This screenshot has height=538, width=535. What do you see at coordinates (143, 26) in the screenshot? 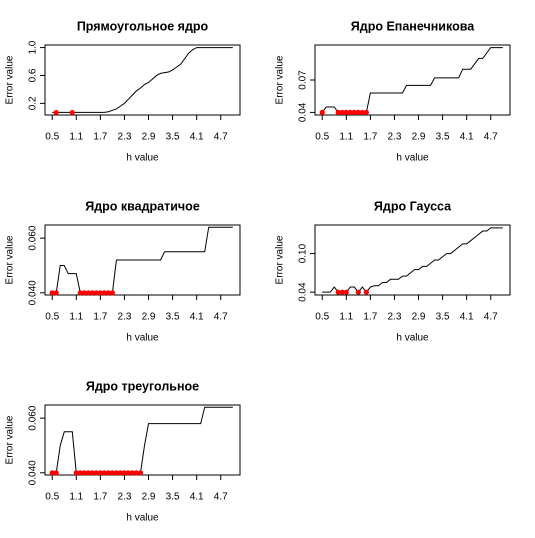
I see `panel-title: Прямоугольное ядро` at bounding box center [143, 26].